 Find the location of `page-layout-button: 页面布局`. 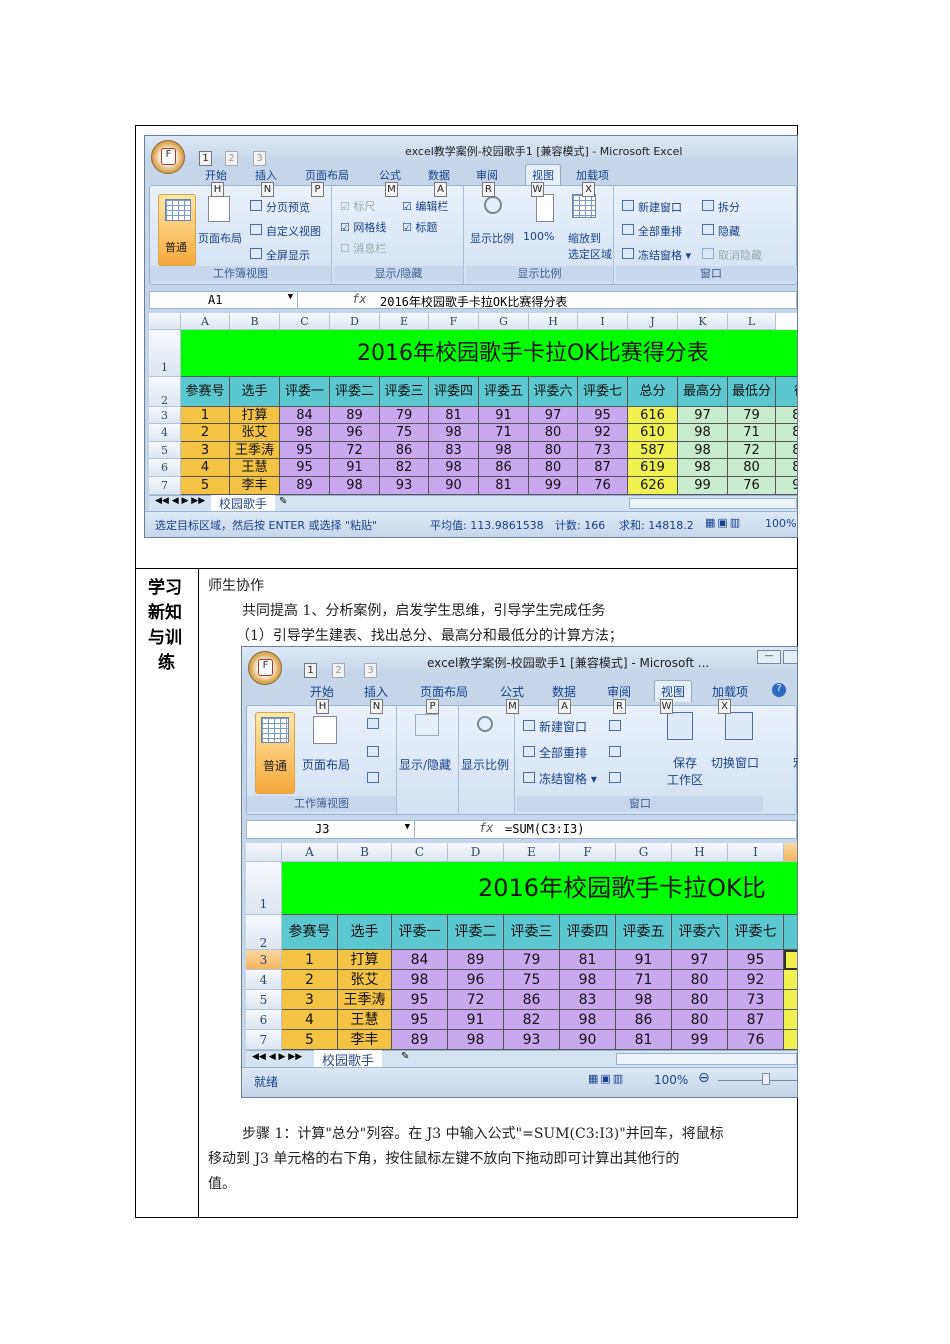

page-layout-button: 页面布局 is located at coordinates (220, 238).